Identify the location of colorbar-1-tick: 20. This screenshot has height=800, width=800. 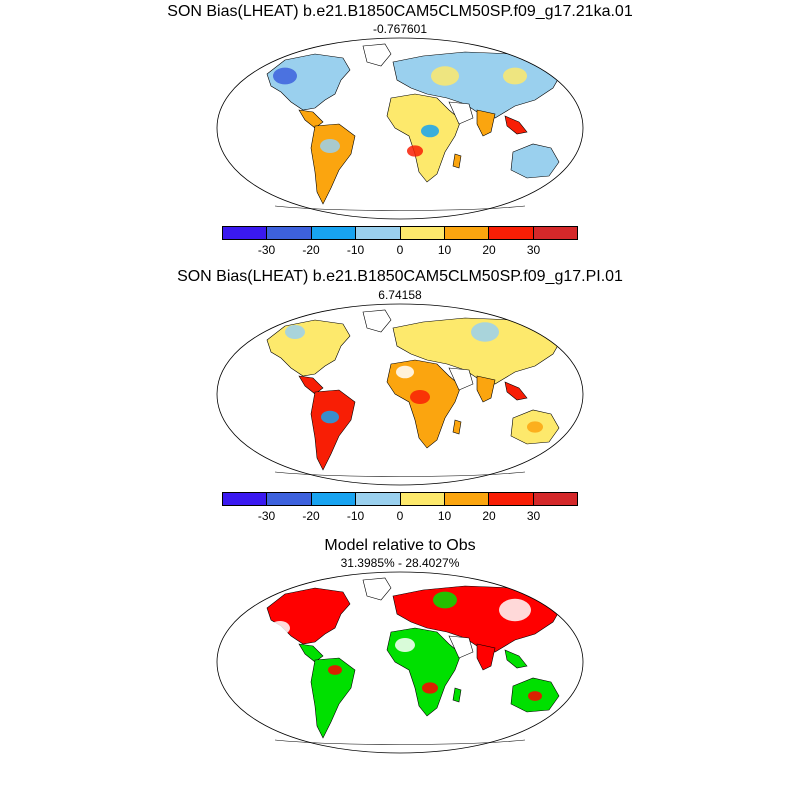
(489, 250).